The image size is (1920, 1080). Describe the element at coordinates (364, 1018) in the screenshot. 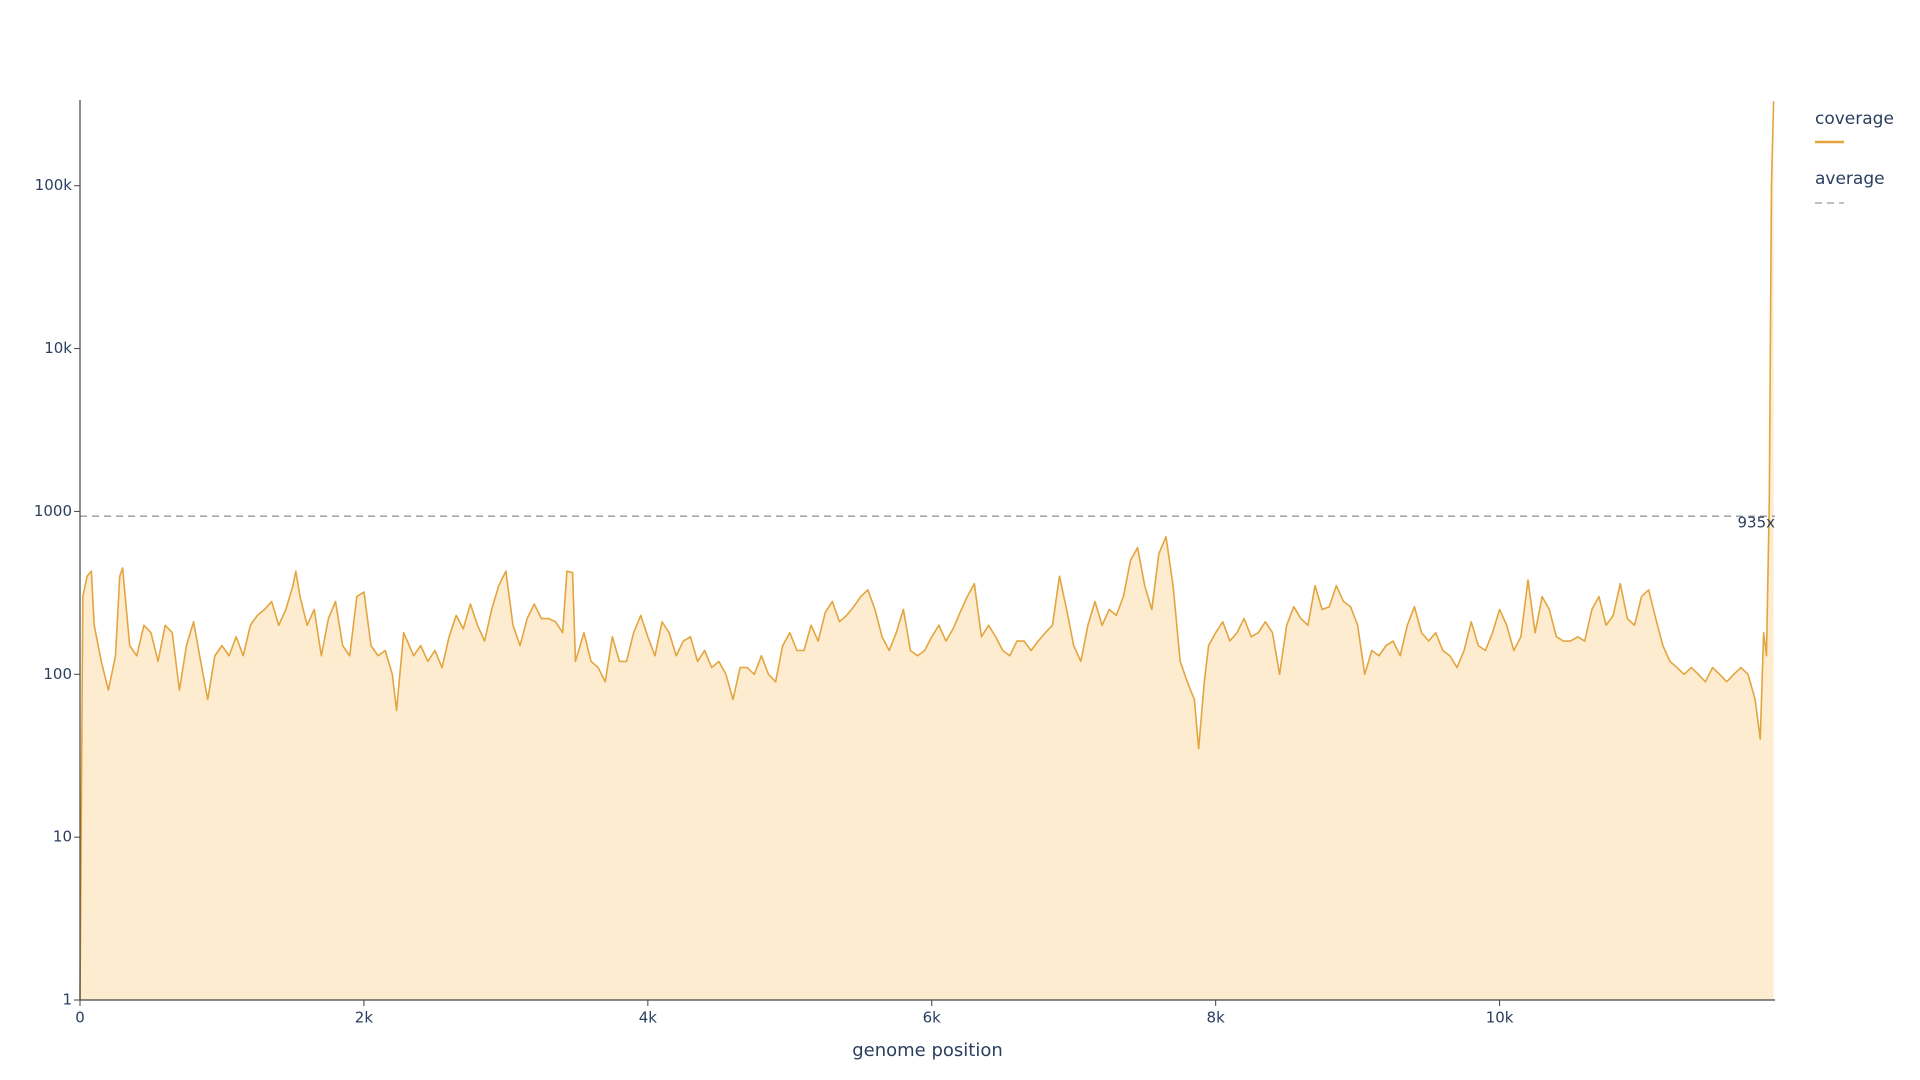

I see `x-tick-label: 2k` at that location.